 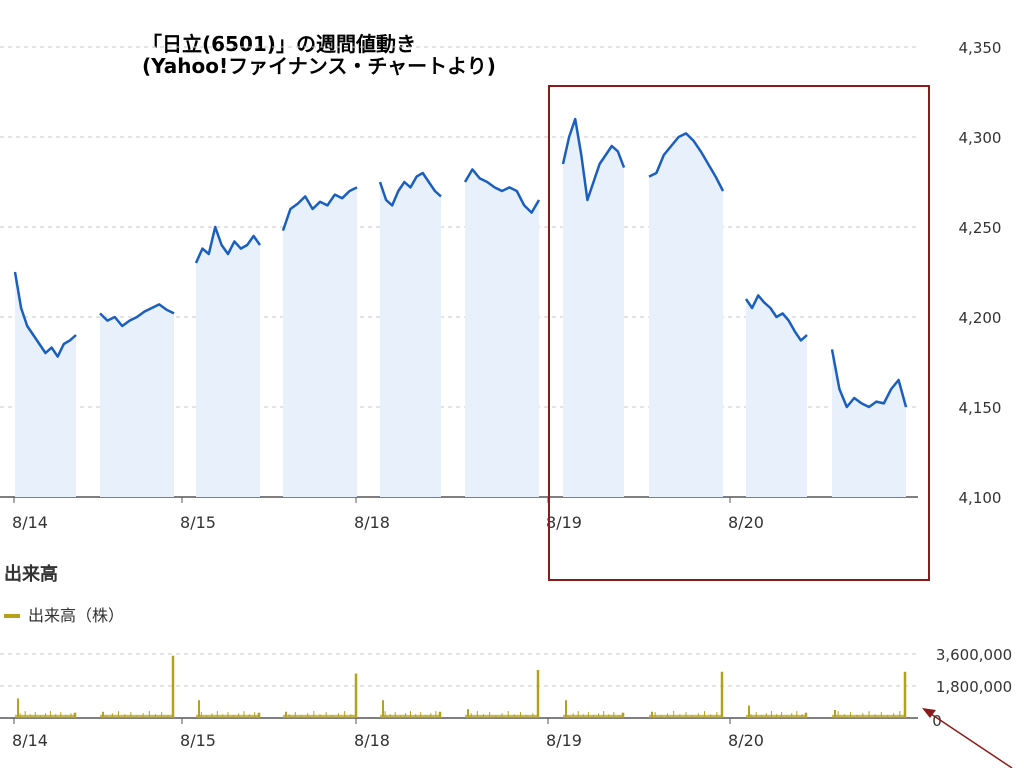 What do you see at coordinates (980, 498) in the screenshot?
I see `price-y-tick-label: 4,100` at bounding box center [980, 498].